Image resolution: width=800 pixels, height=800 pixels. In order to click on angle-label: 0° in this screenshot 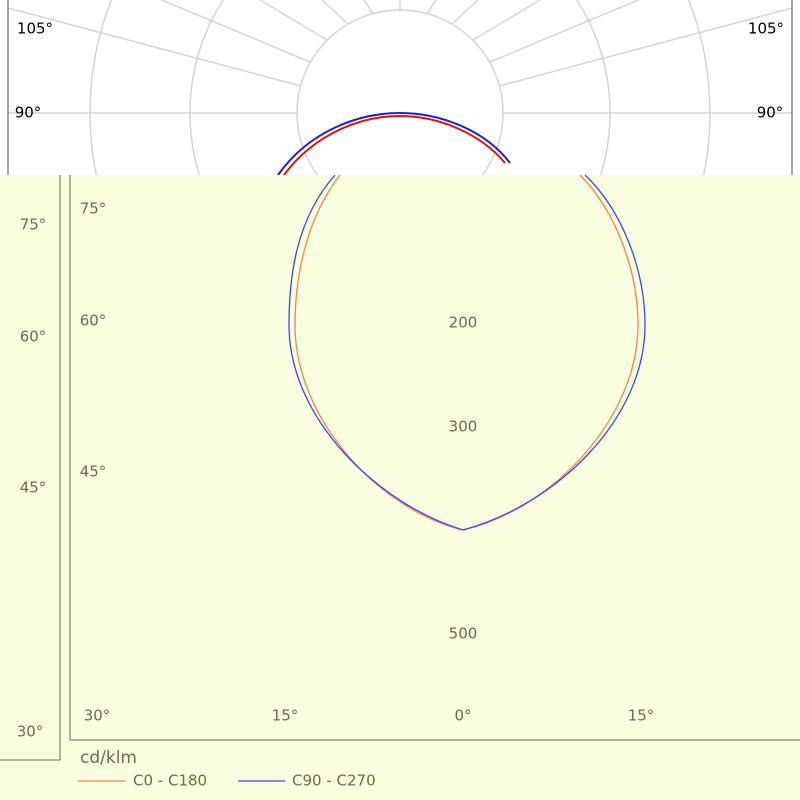, I will do `click(462, 716)`.